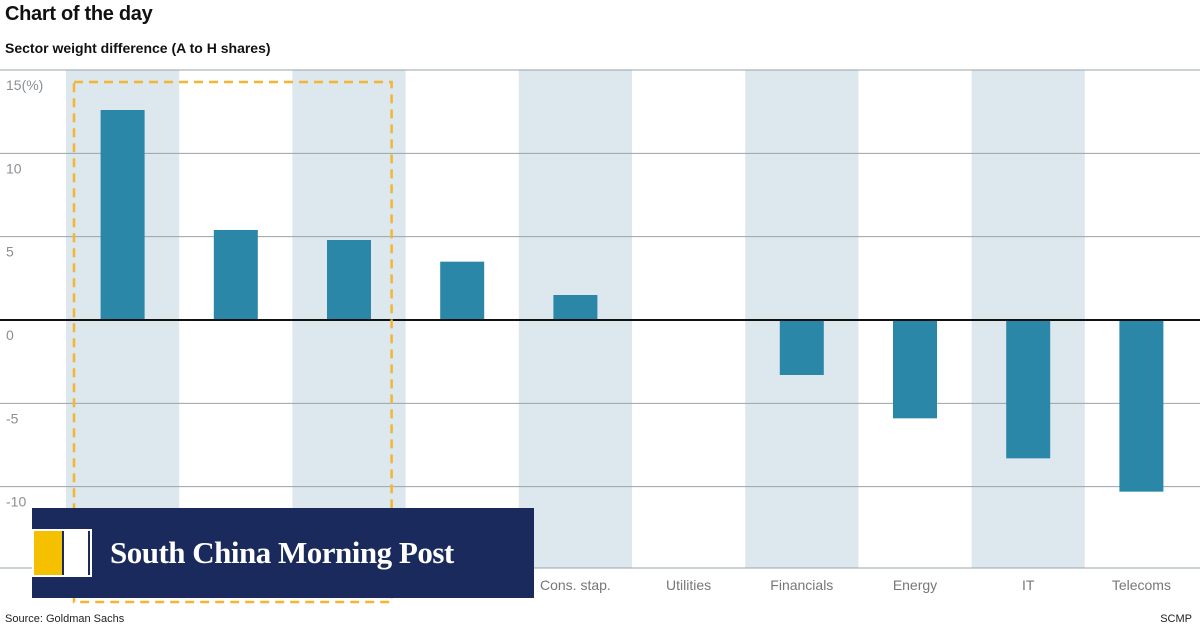 The image size is (1200, 630). Describe the element at coordinates (1141, 585) in the screenshot. I see `x-tick-label: Telecoms` at that location.